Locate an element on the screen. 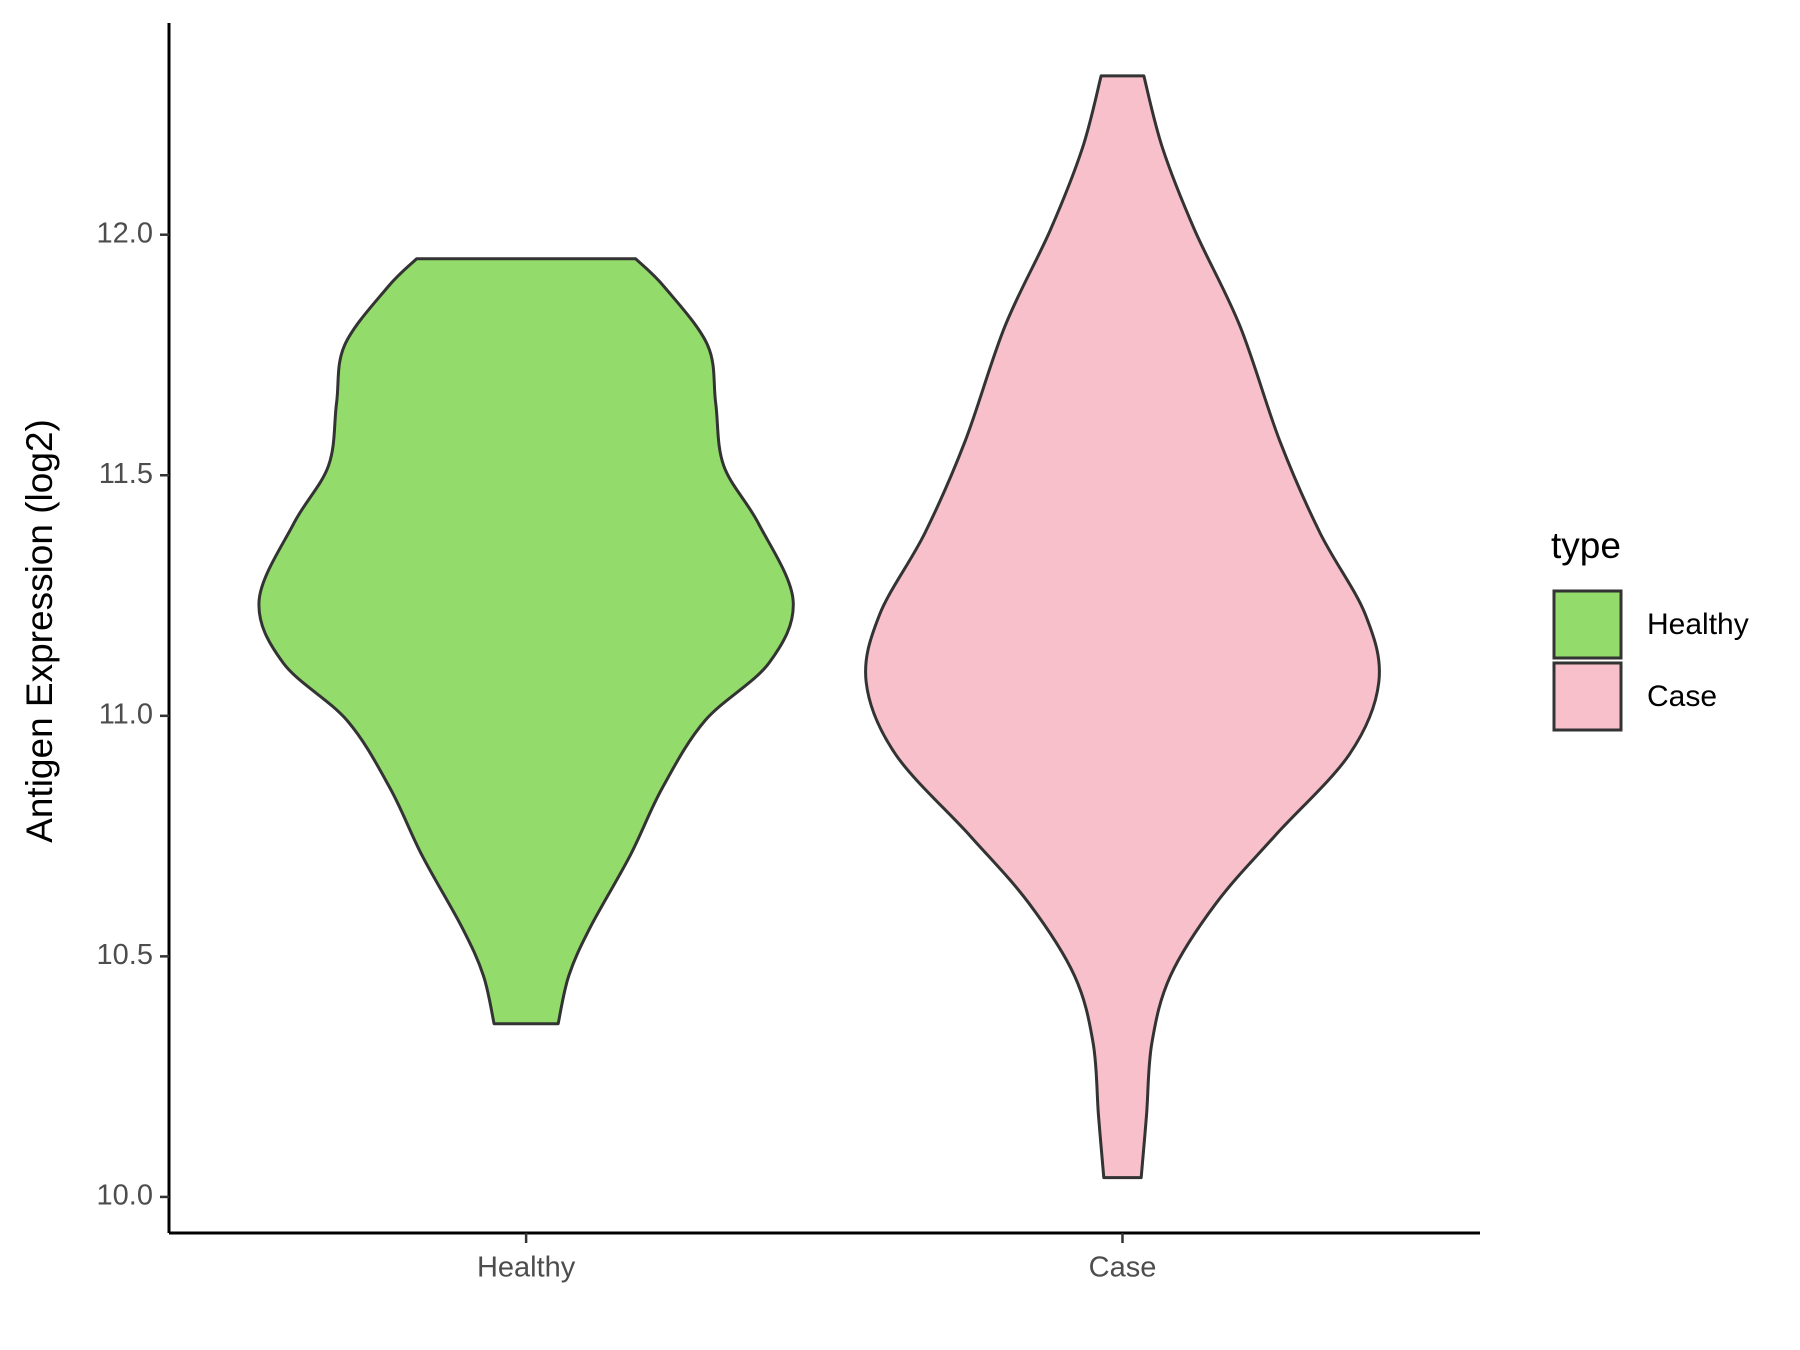 Image resolution: width=1800 pixels, height=1350 pixels. y-tick-label: 12.0 is located at coordinates (125, 233).